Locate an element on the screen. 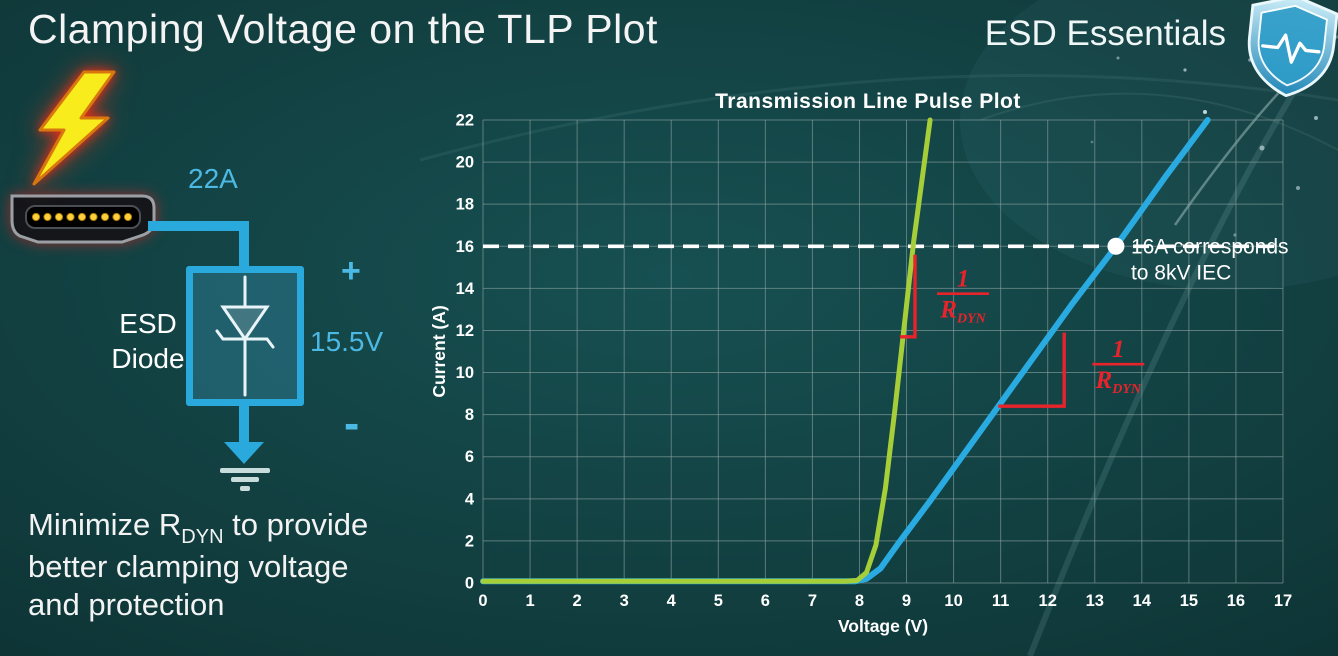 The height and width of the screenshot is (656, 1338). x-tick-label: 17 is located at coordinates (1283, 601).